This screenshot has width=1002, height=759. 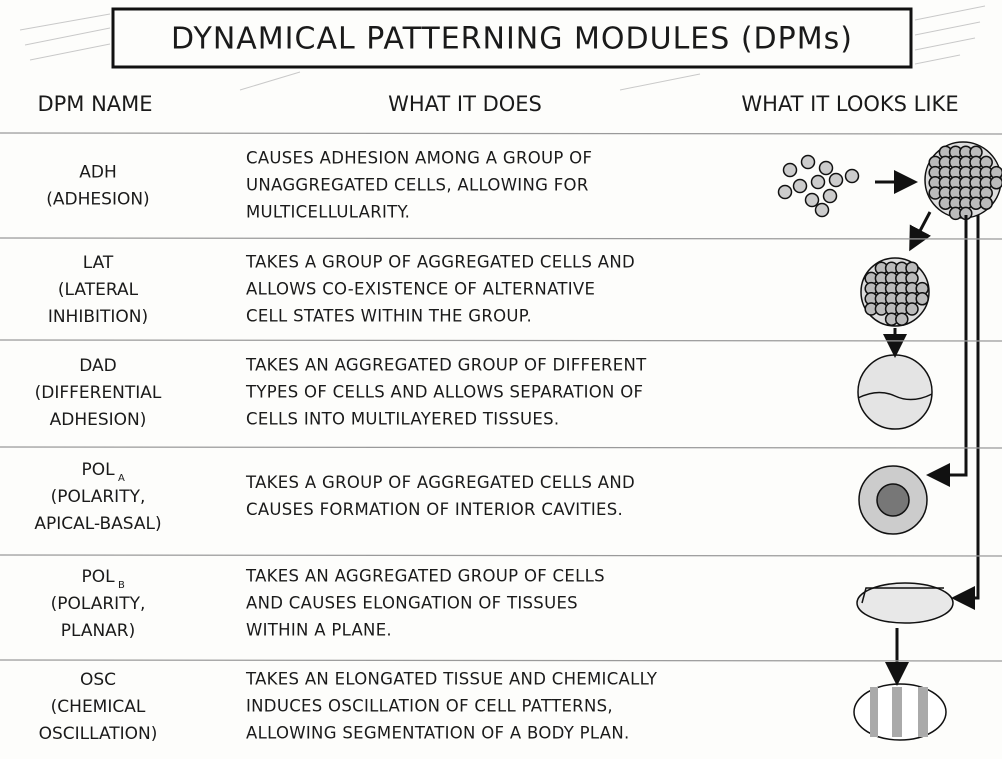 What do you see at coordinates (412, 603) in the screenshot?
I see `description: AND CAUSES ELONGATION OF TISSUES` at bounding box center [412, 603].